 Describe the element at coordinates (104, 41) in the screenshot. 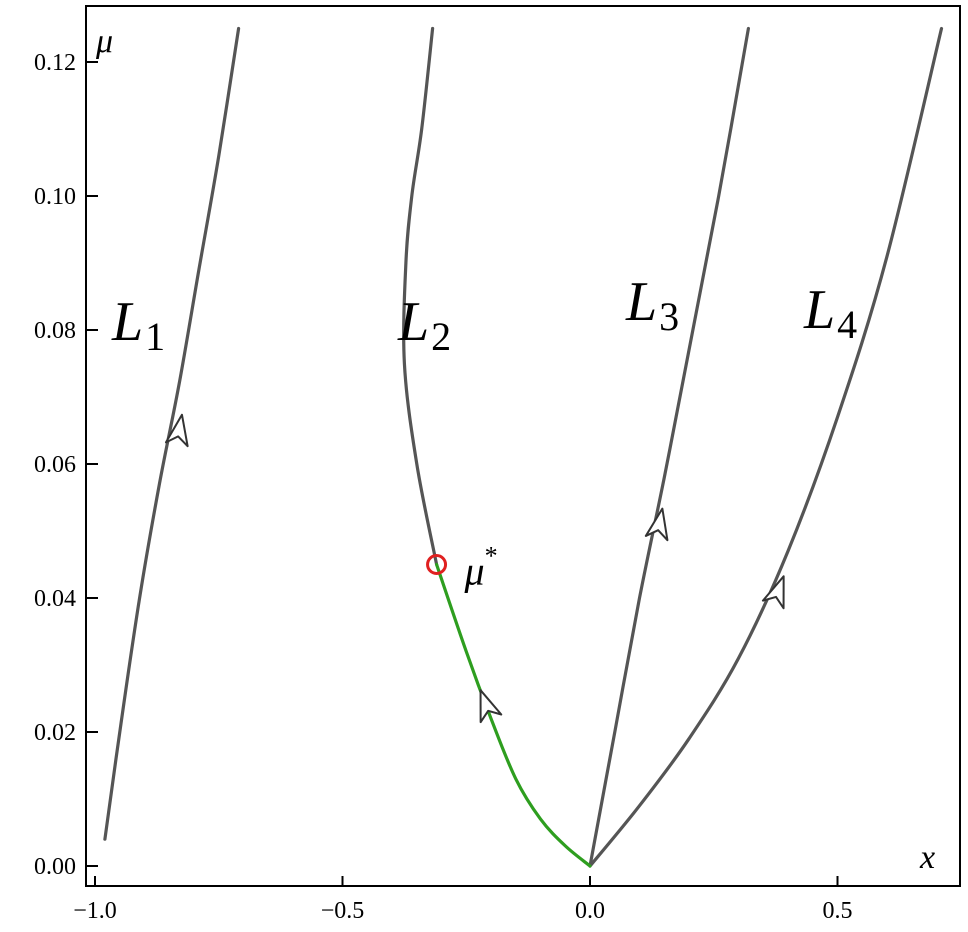

I see `y-axis-label: μ` at that location.